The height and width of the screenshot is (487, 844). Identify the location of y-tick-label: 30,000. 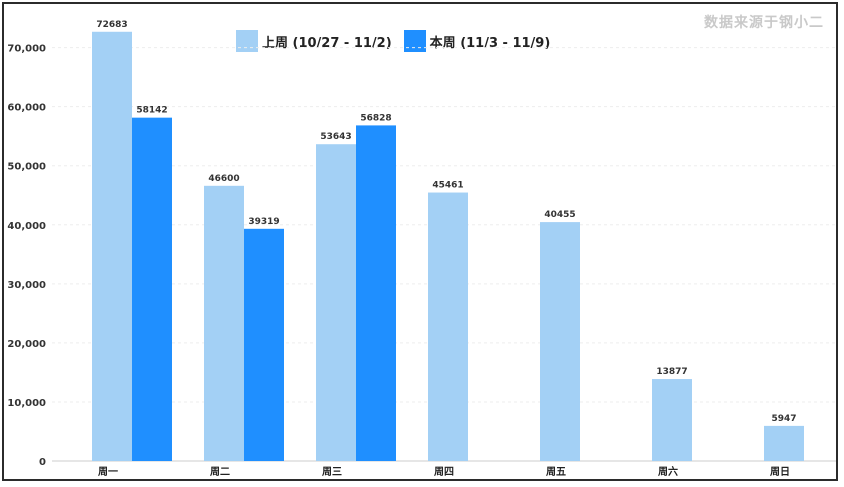
(26, 285).